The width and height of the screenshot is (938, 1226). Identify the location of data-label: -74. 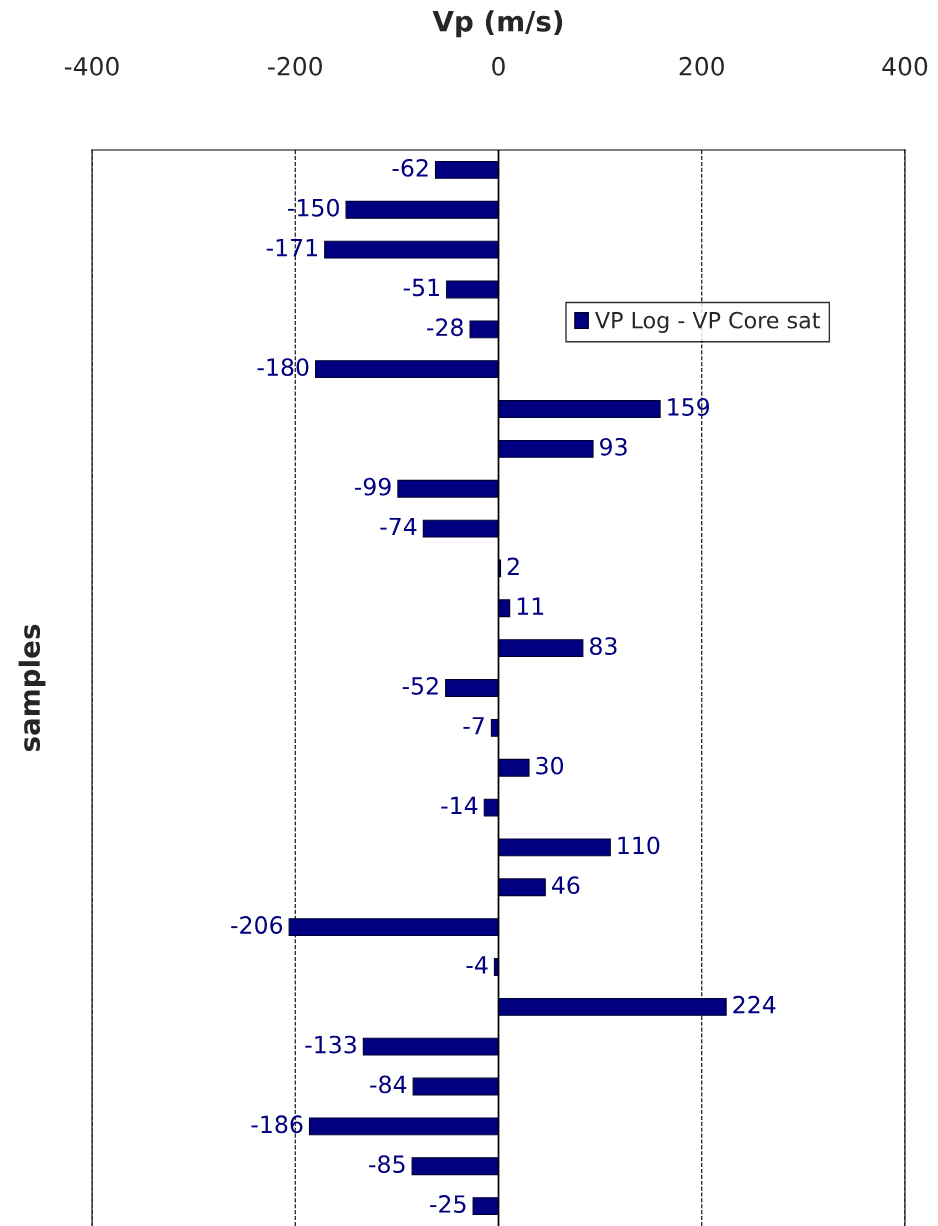
(398, 526).